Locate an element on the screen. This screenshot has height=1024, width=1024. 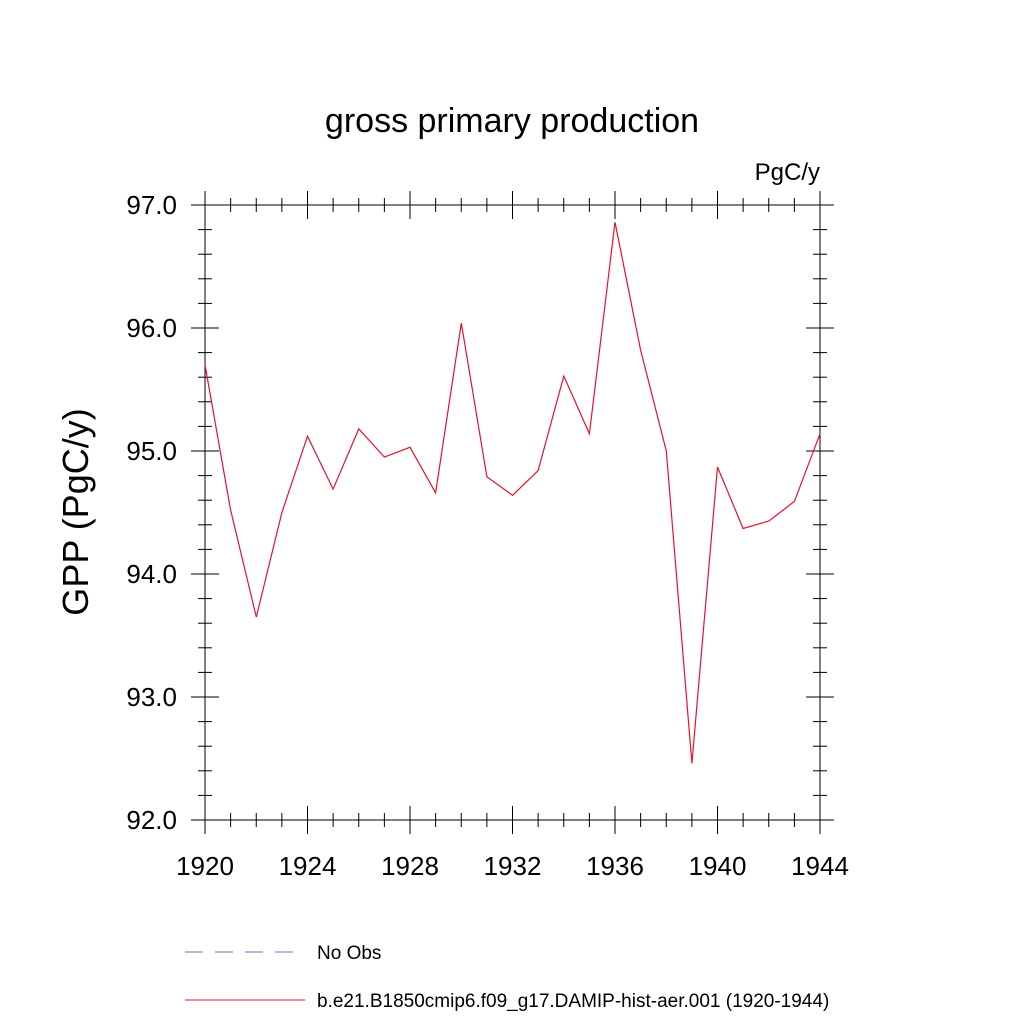
y-tick-label: 92.0 is located at coordinates (151, 820).